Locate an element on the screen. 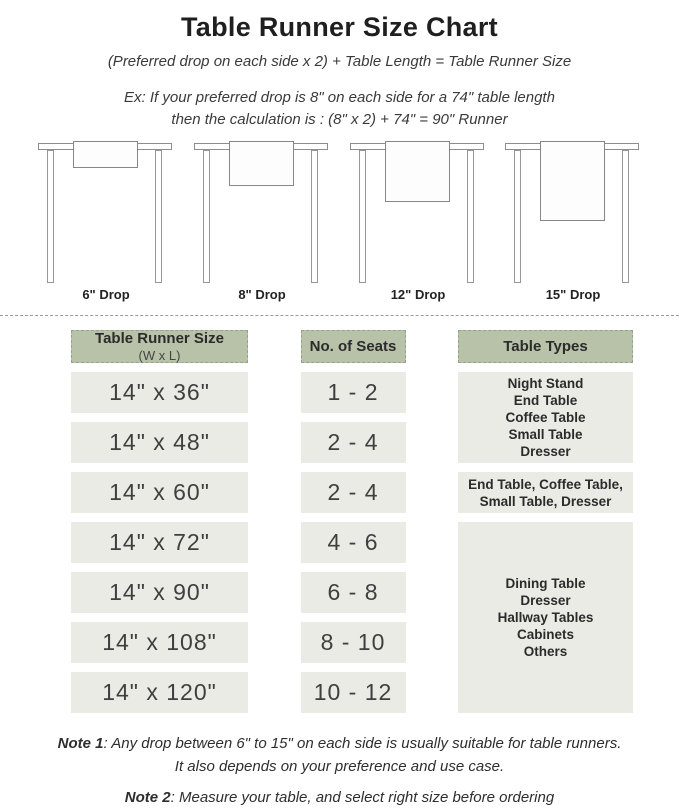 The image size is (679, 812). seats-cell: 1 - 2 is located at coordinates (353, 392).